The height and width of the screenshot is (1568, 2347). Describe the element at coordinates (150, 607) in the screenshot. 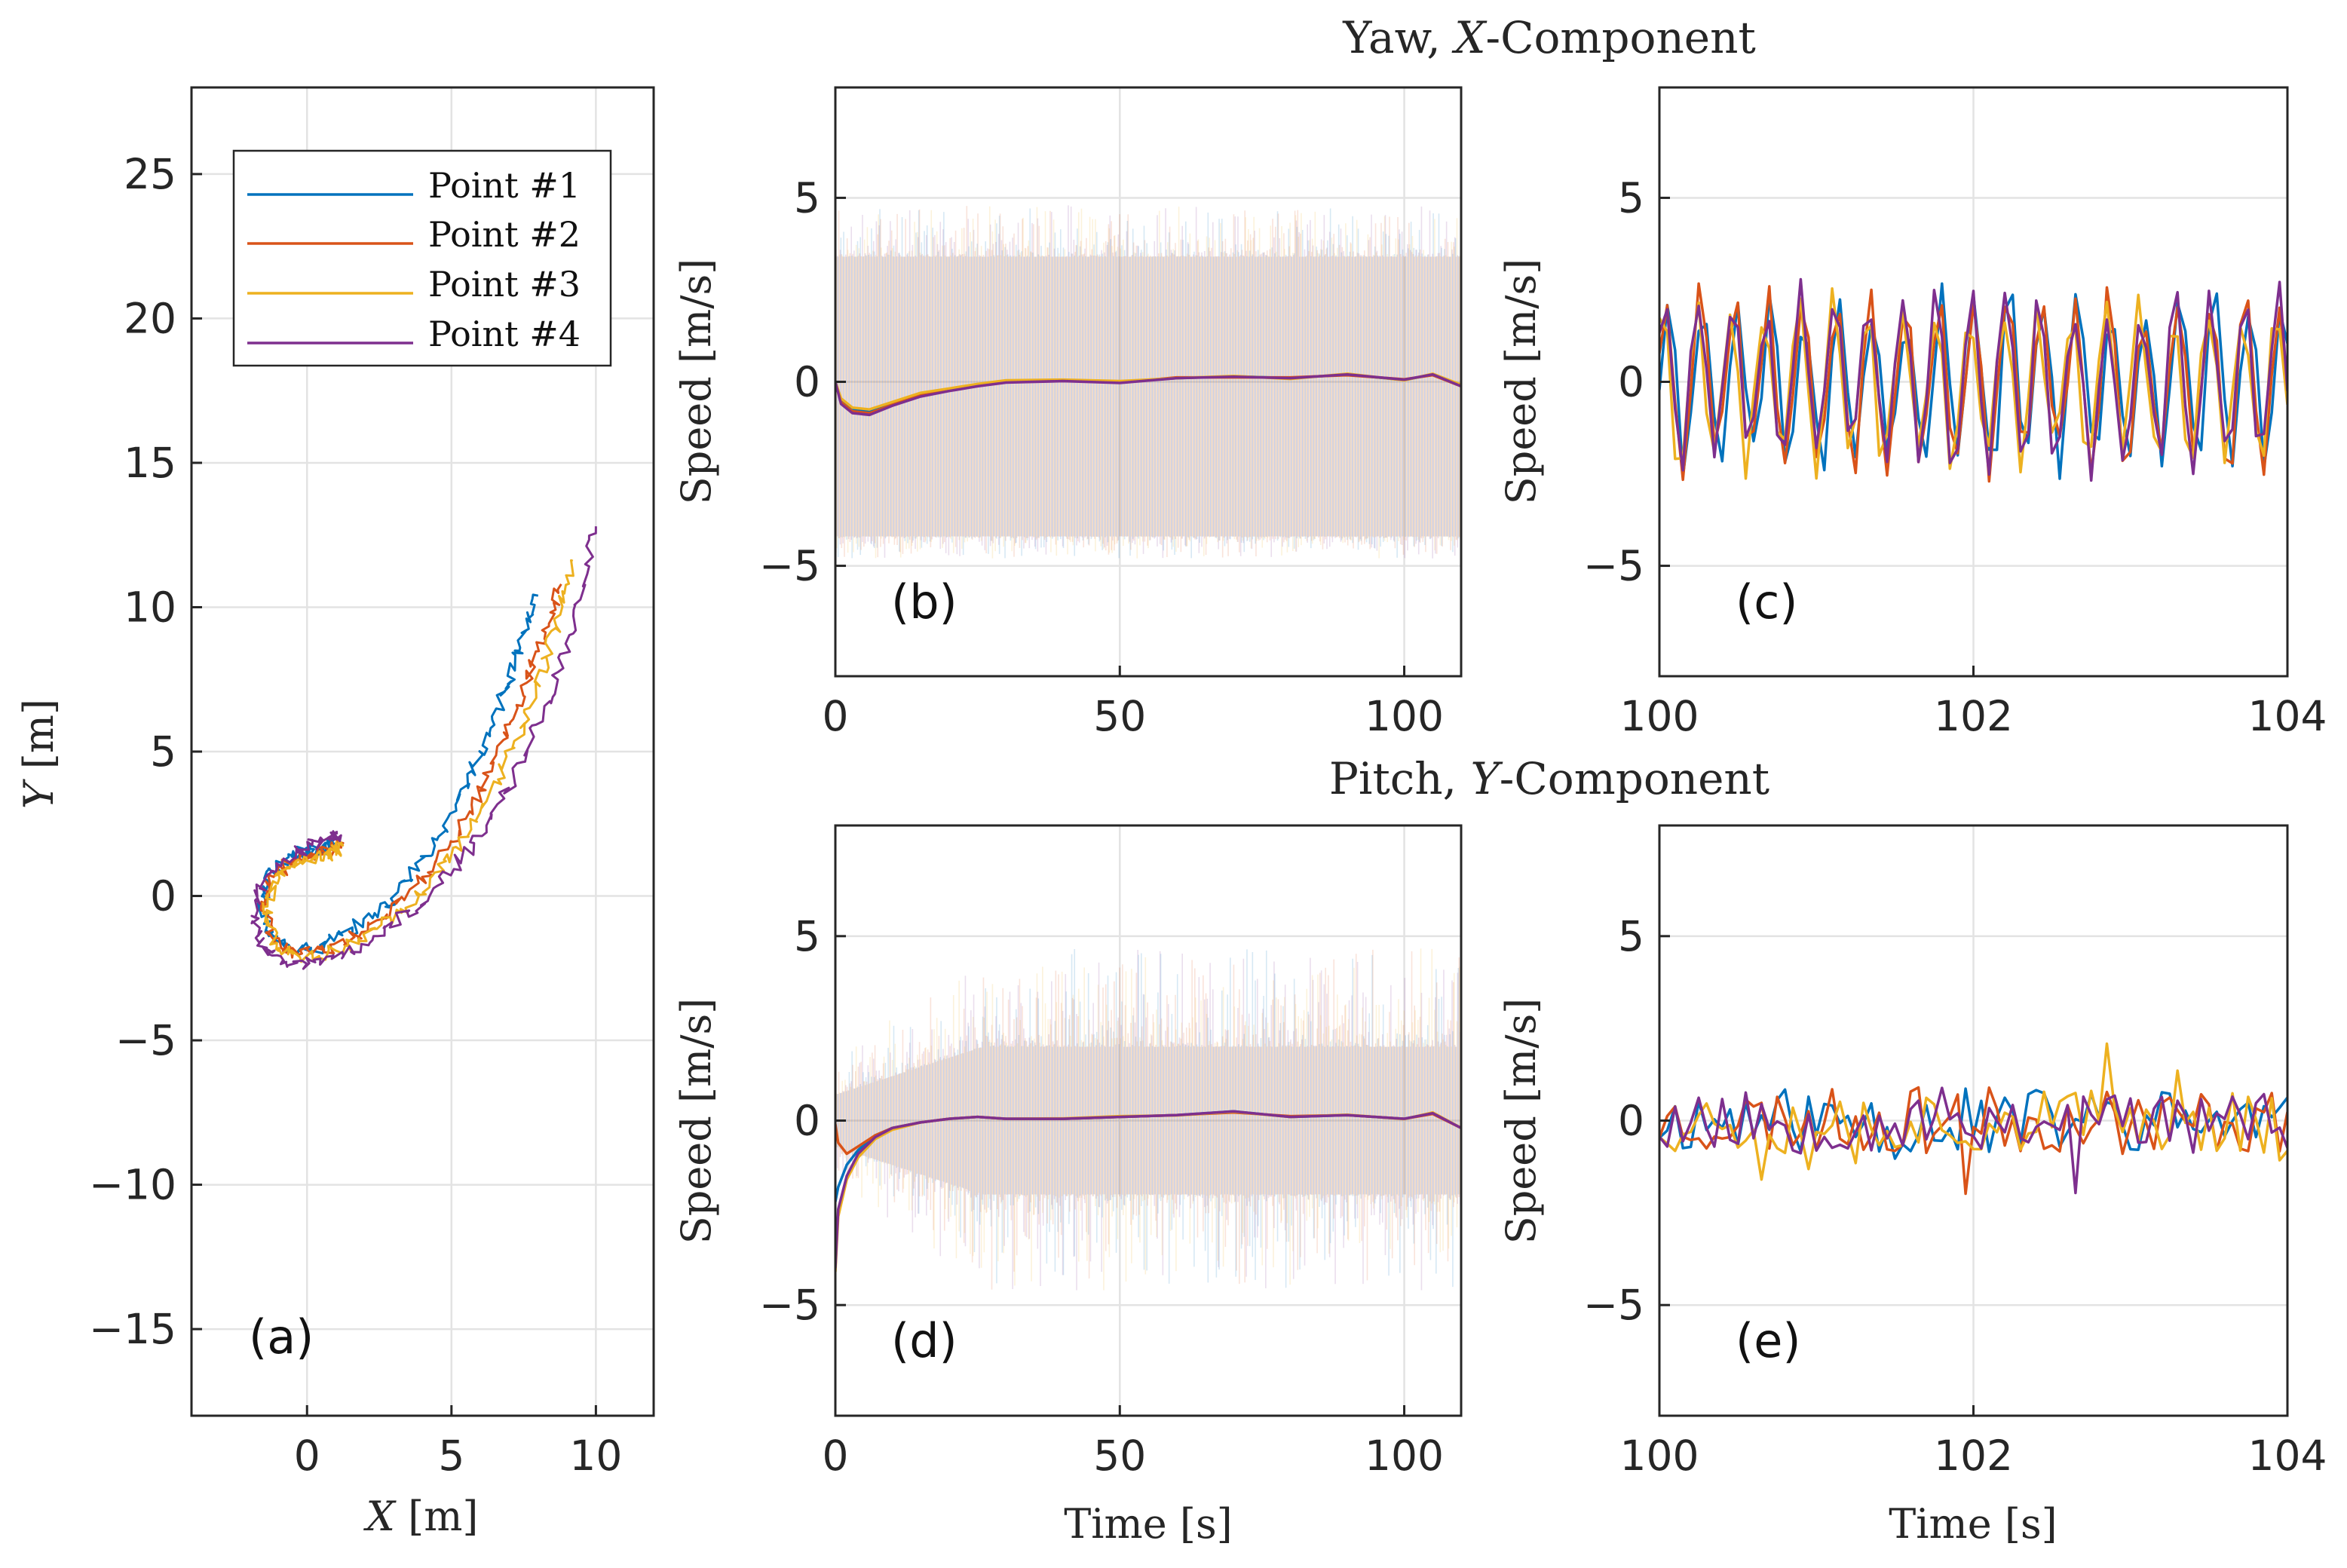

I see `y-tick-label: 10` at that location.